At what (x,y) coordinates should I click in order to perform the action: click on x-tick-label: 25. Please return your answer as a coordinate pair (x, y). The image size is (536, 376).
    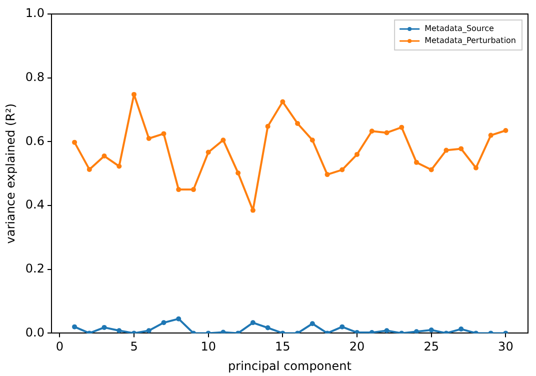
    Looking at the image, I should click on (431, 347).